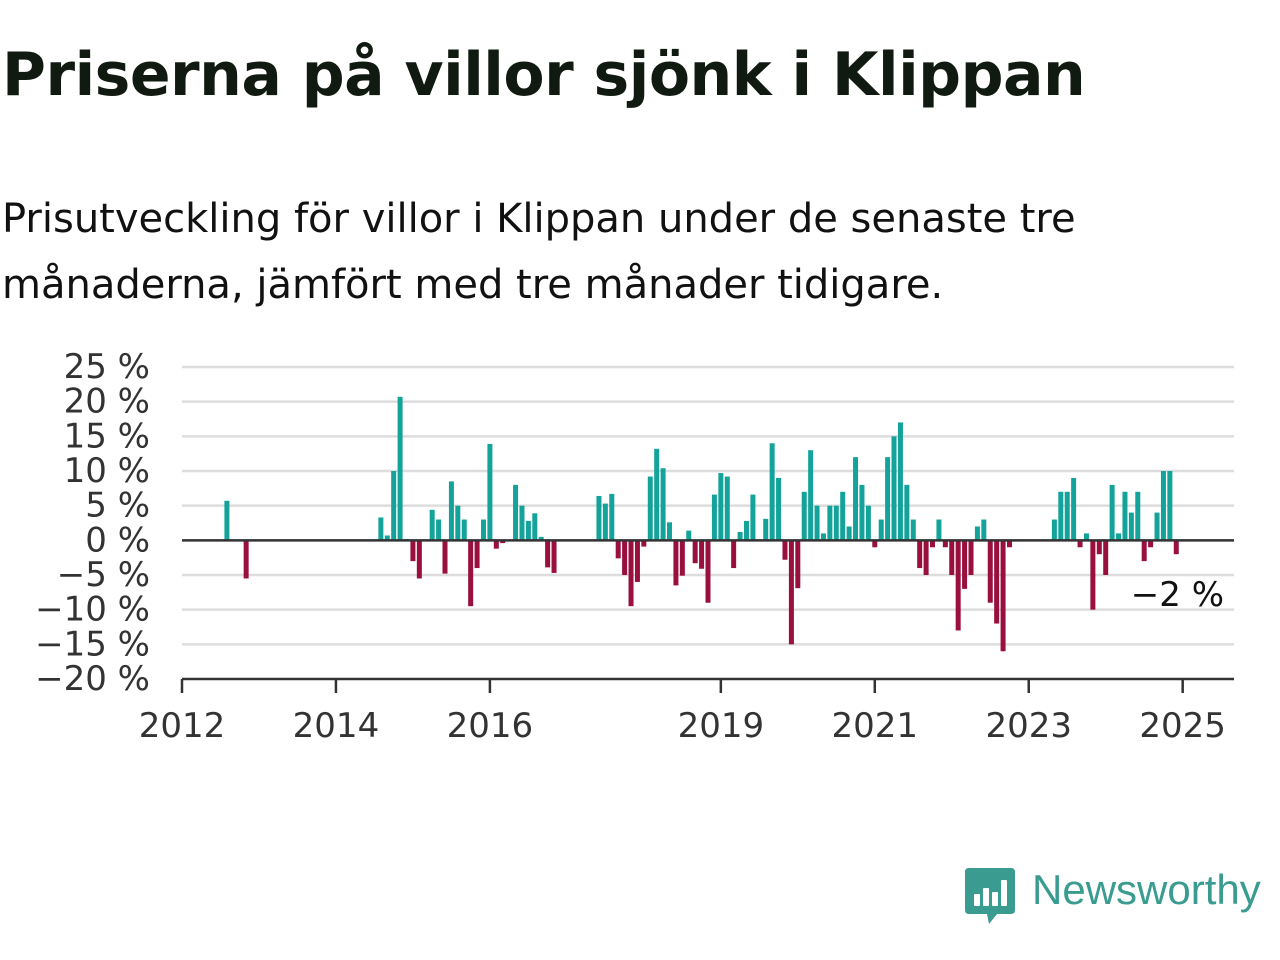 The width and height of the screenshot is (1280, 960). Describe the element at coordinates (107, 436) in the screenshot. I see `y-tick-label: 15 %` at that location.